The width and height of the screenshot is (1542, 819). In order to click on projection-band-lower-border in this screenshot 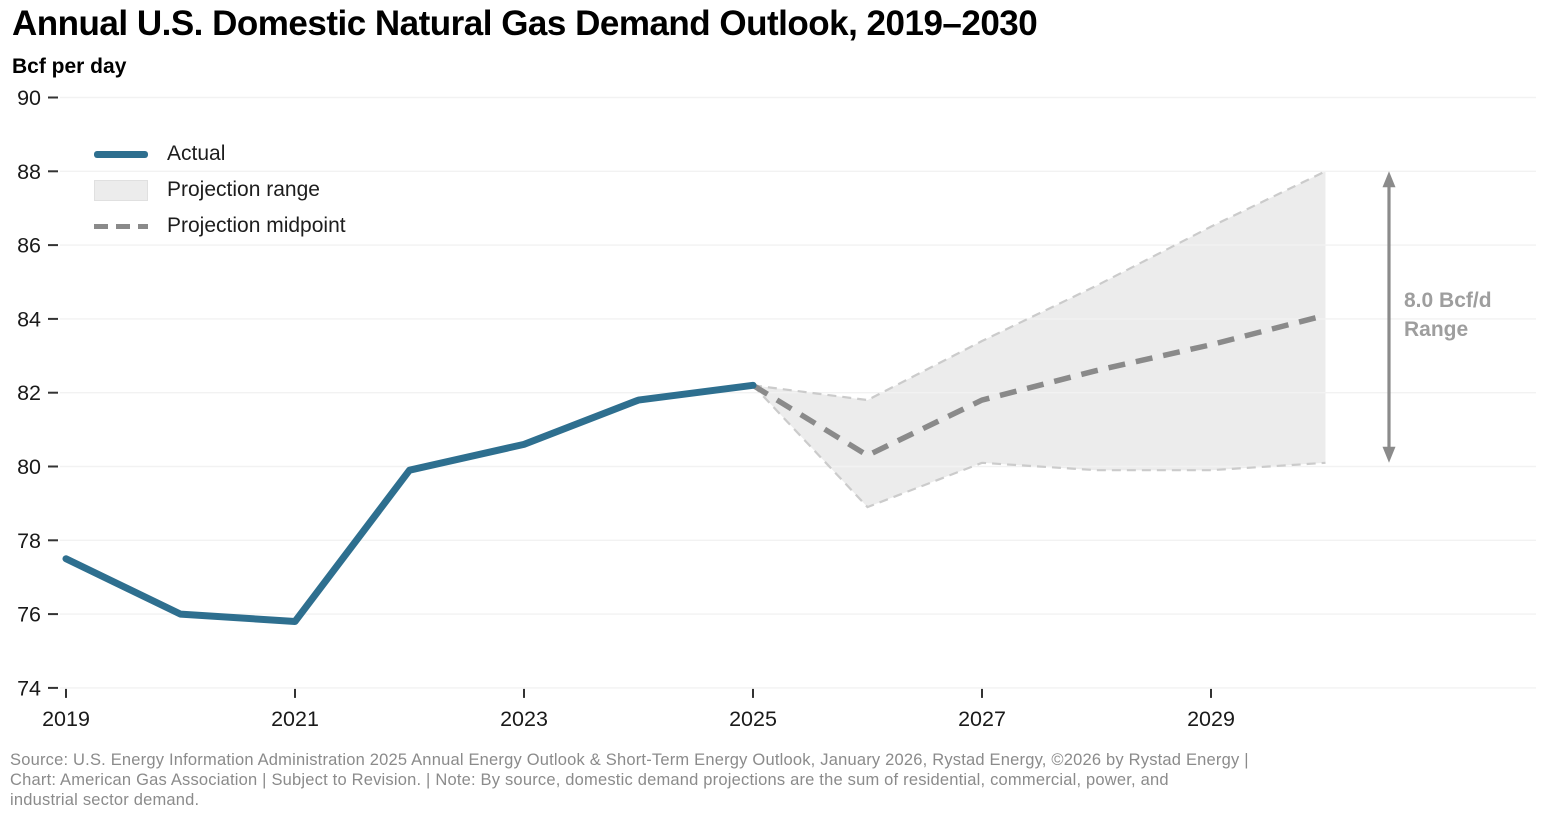, I will do `click(1039, 446)`.